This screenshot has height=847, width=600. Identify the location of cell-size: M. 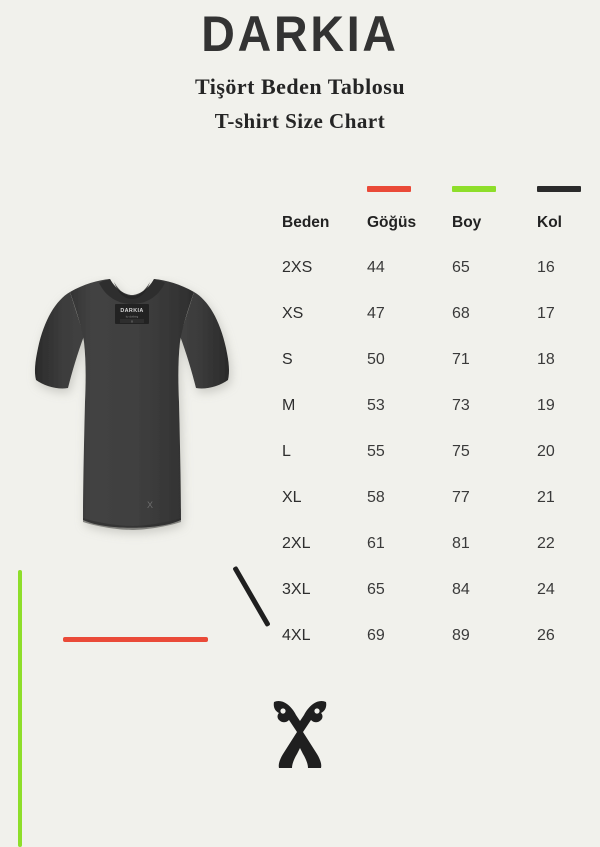
(289, 405).